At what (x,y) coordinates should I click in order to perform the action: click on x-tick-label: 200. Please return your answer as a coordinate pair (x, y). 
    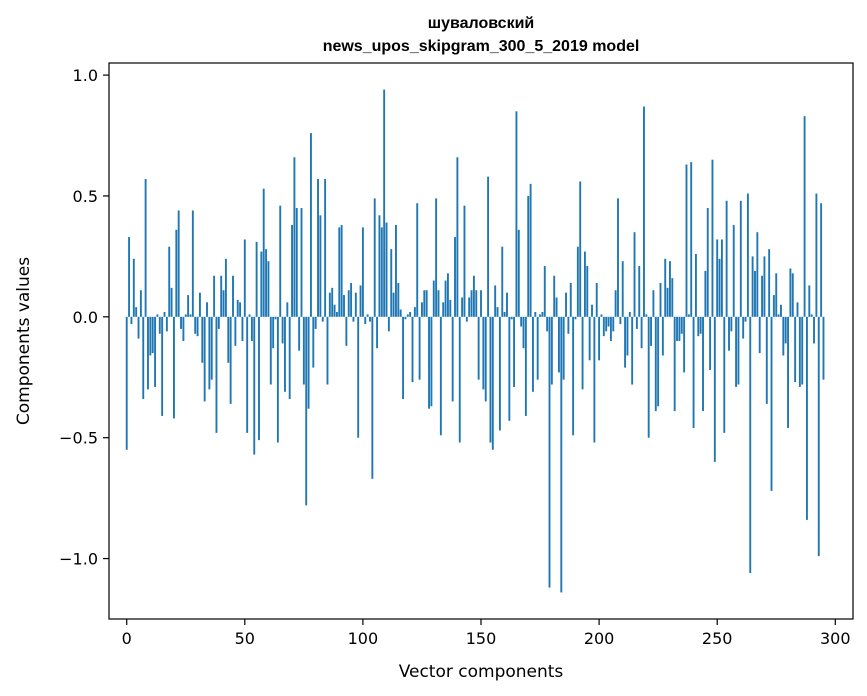
    Looking at the image, I should click on (599, 638).